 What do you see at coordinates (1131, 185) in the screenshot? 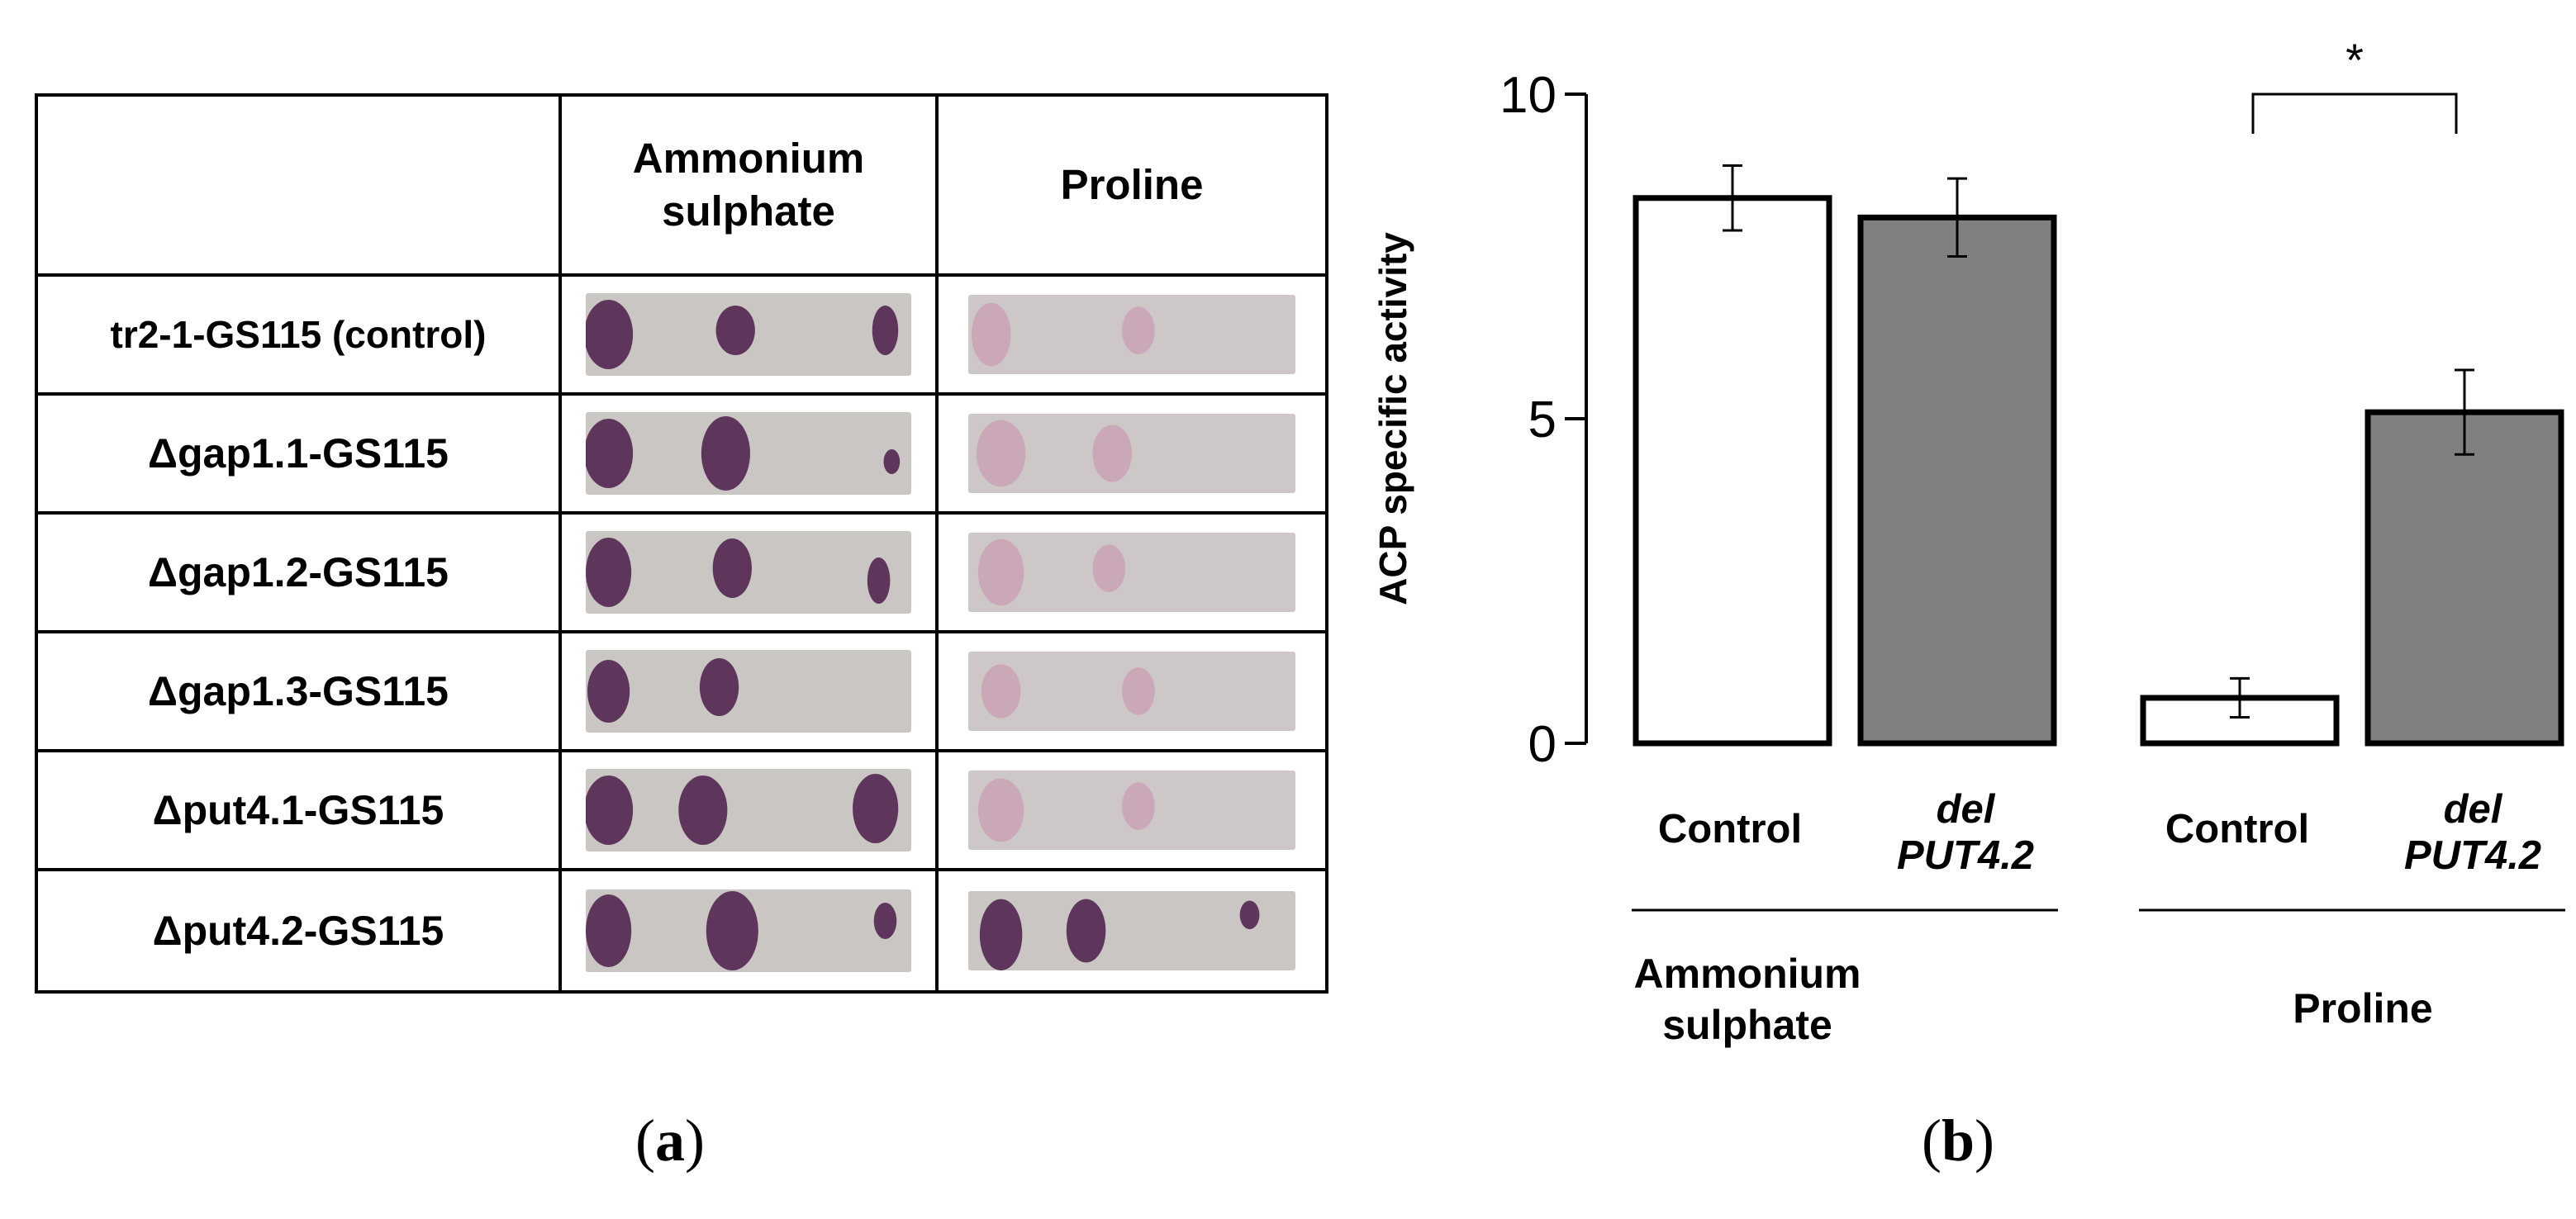
I see `header-proline: Proline` at bounding box center [1131, 185].